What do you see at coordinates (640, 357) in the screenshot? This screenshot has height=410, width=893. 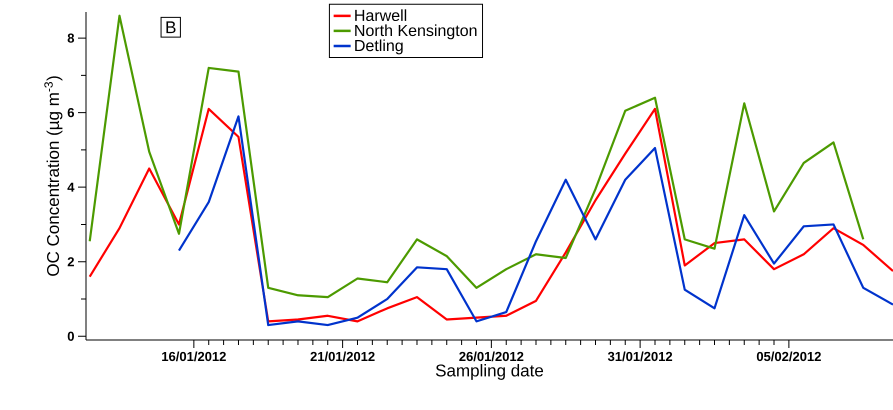 I see `x-tick-label: 31/01/2012` at bounding box center [640, 357].